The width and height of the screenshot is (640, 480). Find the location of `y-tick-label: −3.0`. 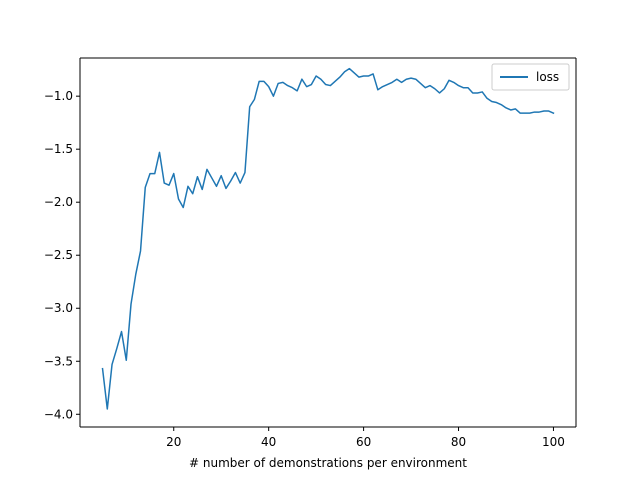

y-tick-label: −3.0 is located at coordinates (58, 308).